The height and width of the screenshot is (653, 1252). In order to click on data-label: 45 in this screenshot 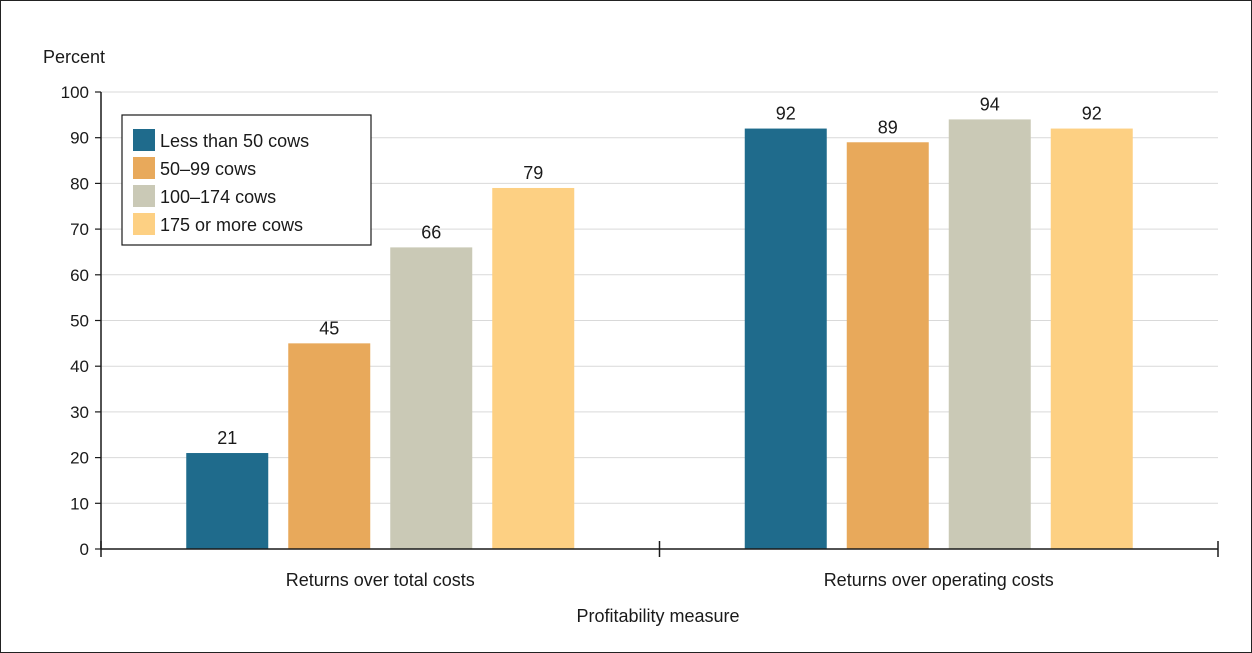, I will do `click(329, 328)`.